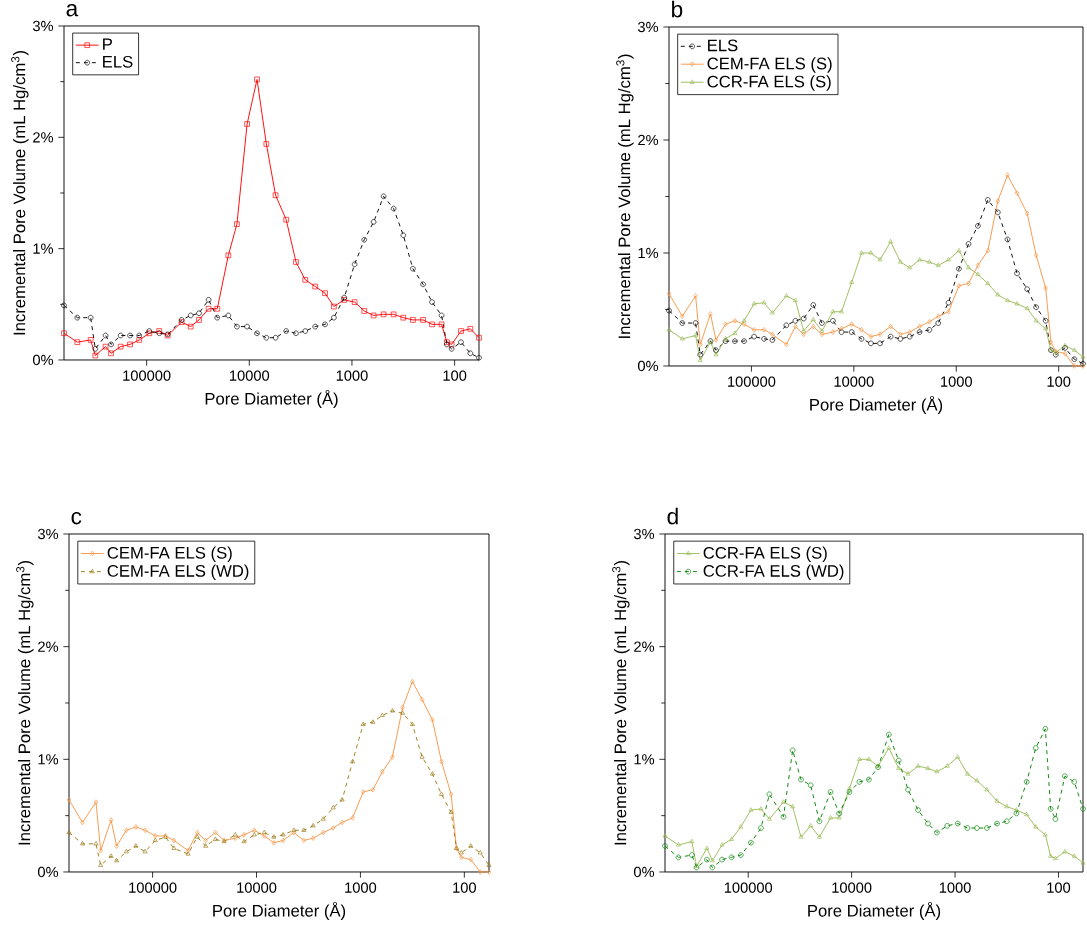 This screenshot has height=930, width=1087. What do you see at coordinates (76, 518) in the screenshot?
I see `chart-title: c` at bounding box center [76, 518].